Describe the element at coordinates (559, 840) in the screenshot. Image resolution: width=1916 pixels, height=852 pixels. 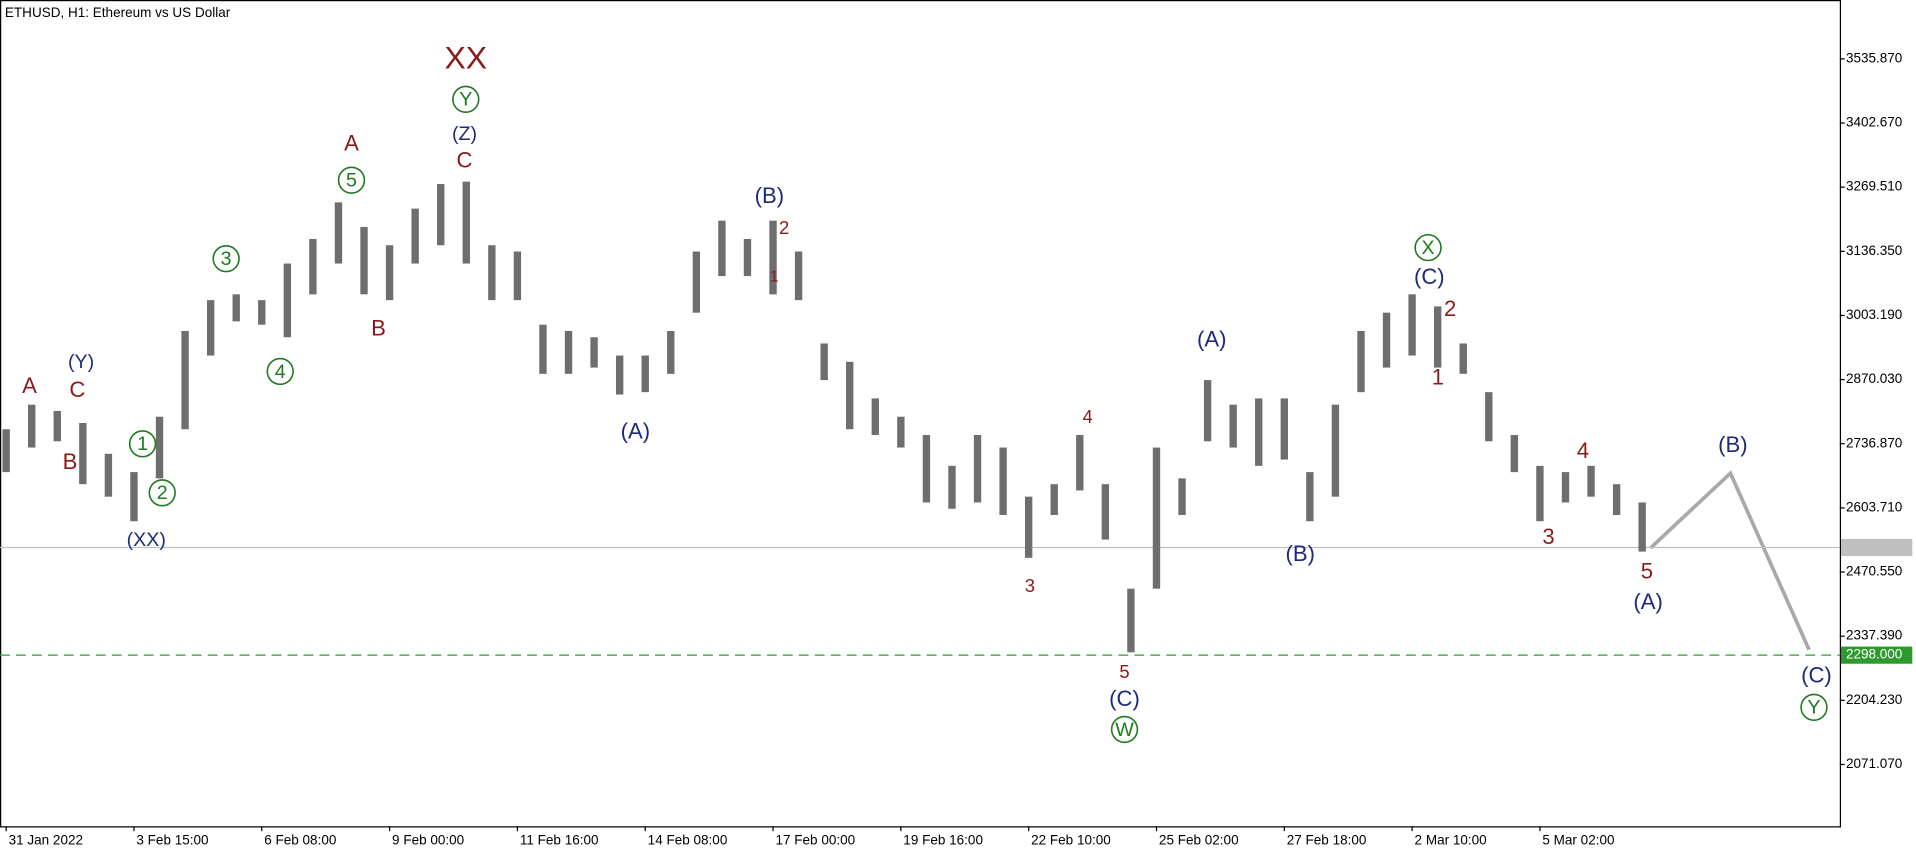
I see `x-tick-label: 11 Feb 16:00` at that location.